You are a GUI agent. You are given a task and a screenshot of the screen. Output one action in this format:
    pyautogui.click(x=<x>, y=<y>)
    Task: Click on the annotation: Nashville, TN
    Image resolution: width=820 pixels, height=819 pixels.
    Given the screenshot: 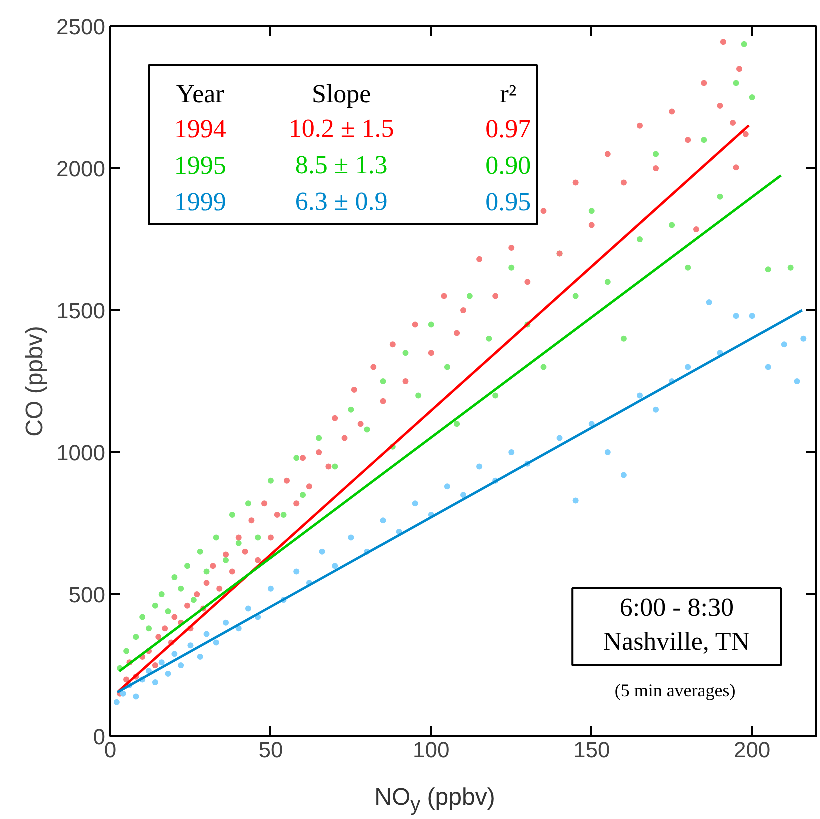 What is the action you would take?
    pyautogui.click(x=676, y=641)
    